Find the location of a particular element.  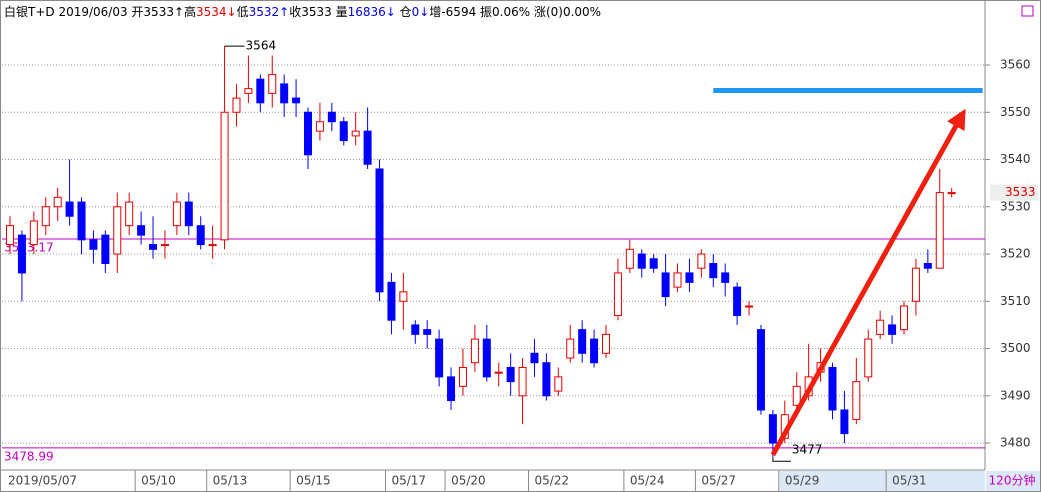

period-label: 120分钟 is located at coordinates (1012, 480).